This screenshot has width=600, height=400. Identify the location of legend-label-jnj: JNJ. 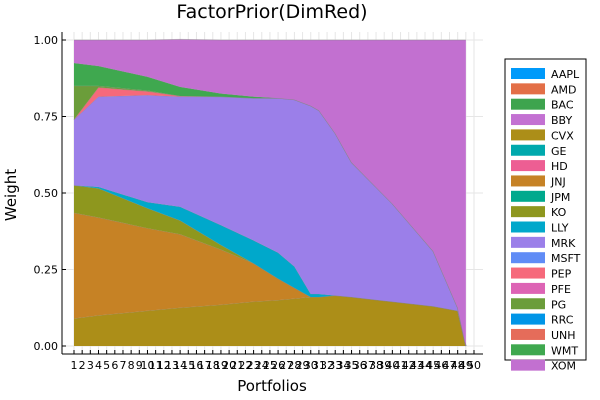
(558, 181).